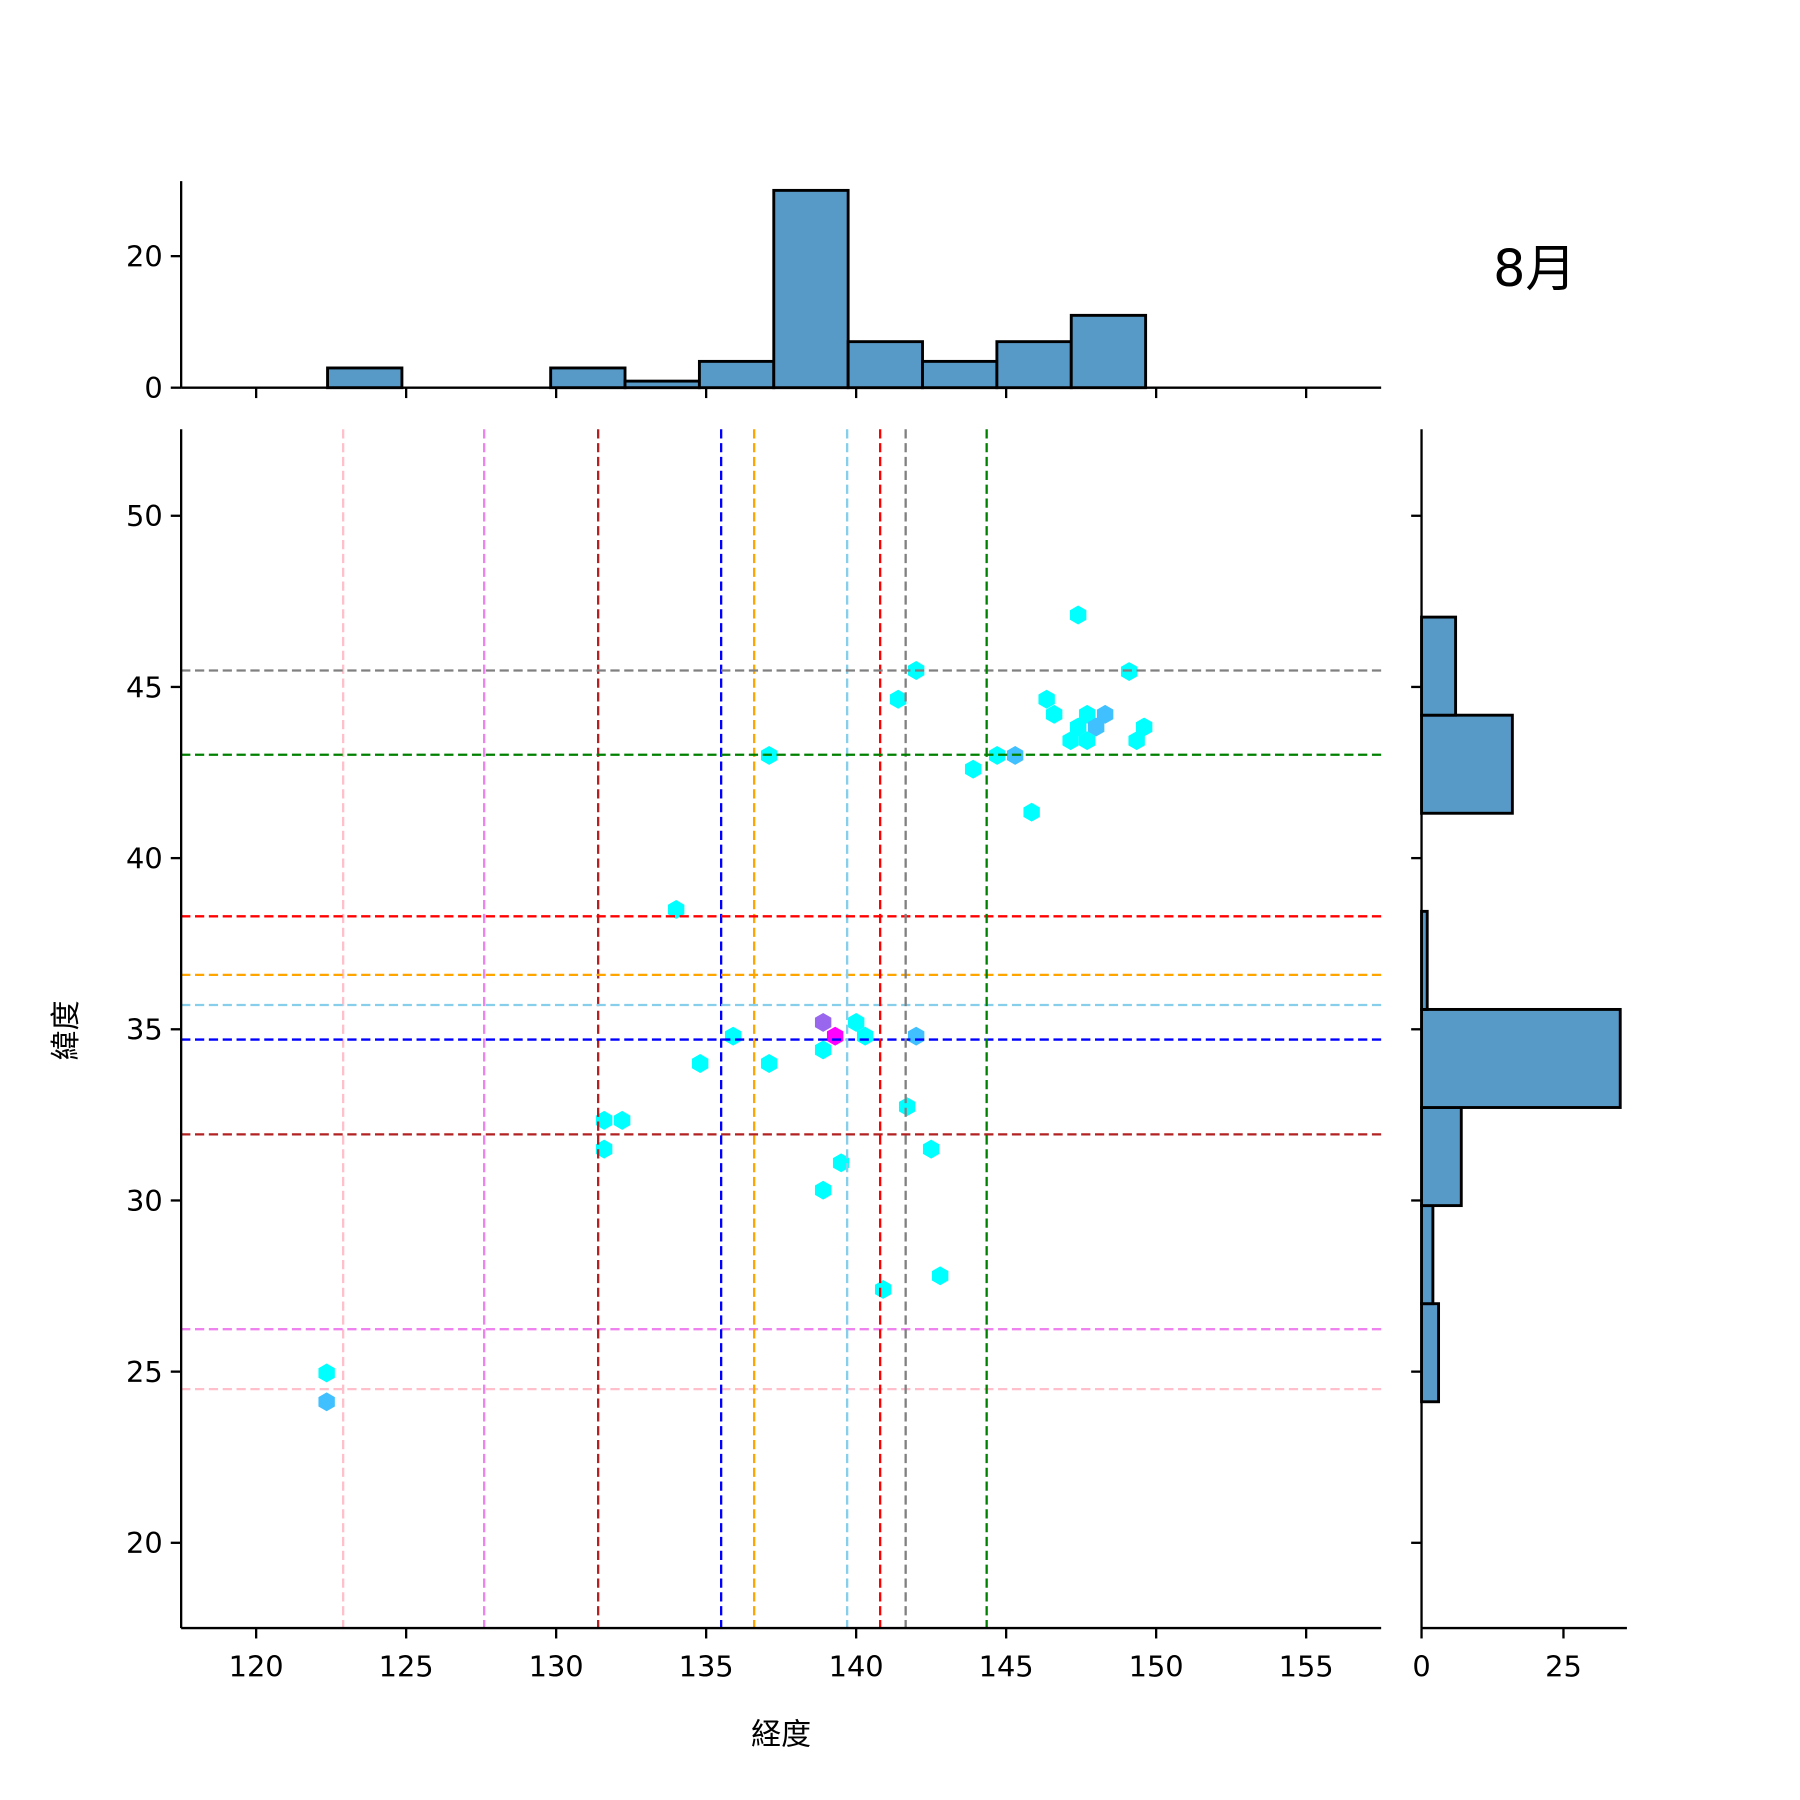 Image resolution: width=1800 pixels, height=1800 pixels. Describe the element at coordinates (144, 687) in the screenshot. I see `y-tick-label: 45` at that location.